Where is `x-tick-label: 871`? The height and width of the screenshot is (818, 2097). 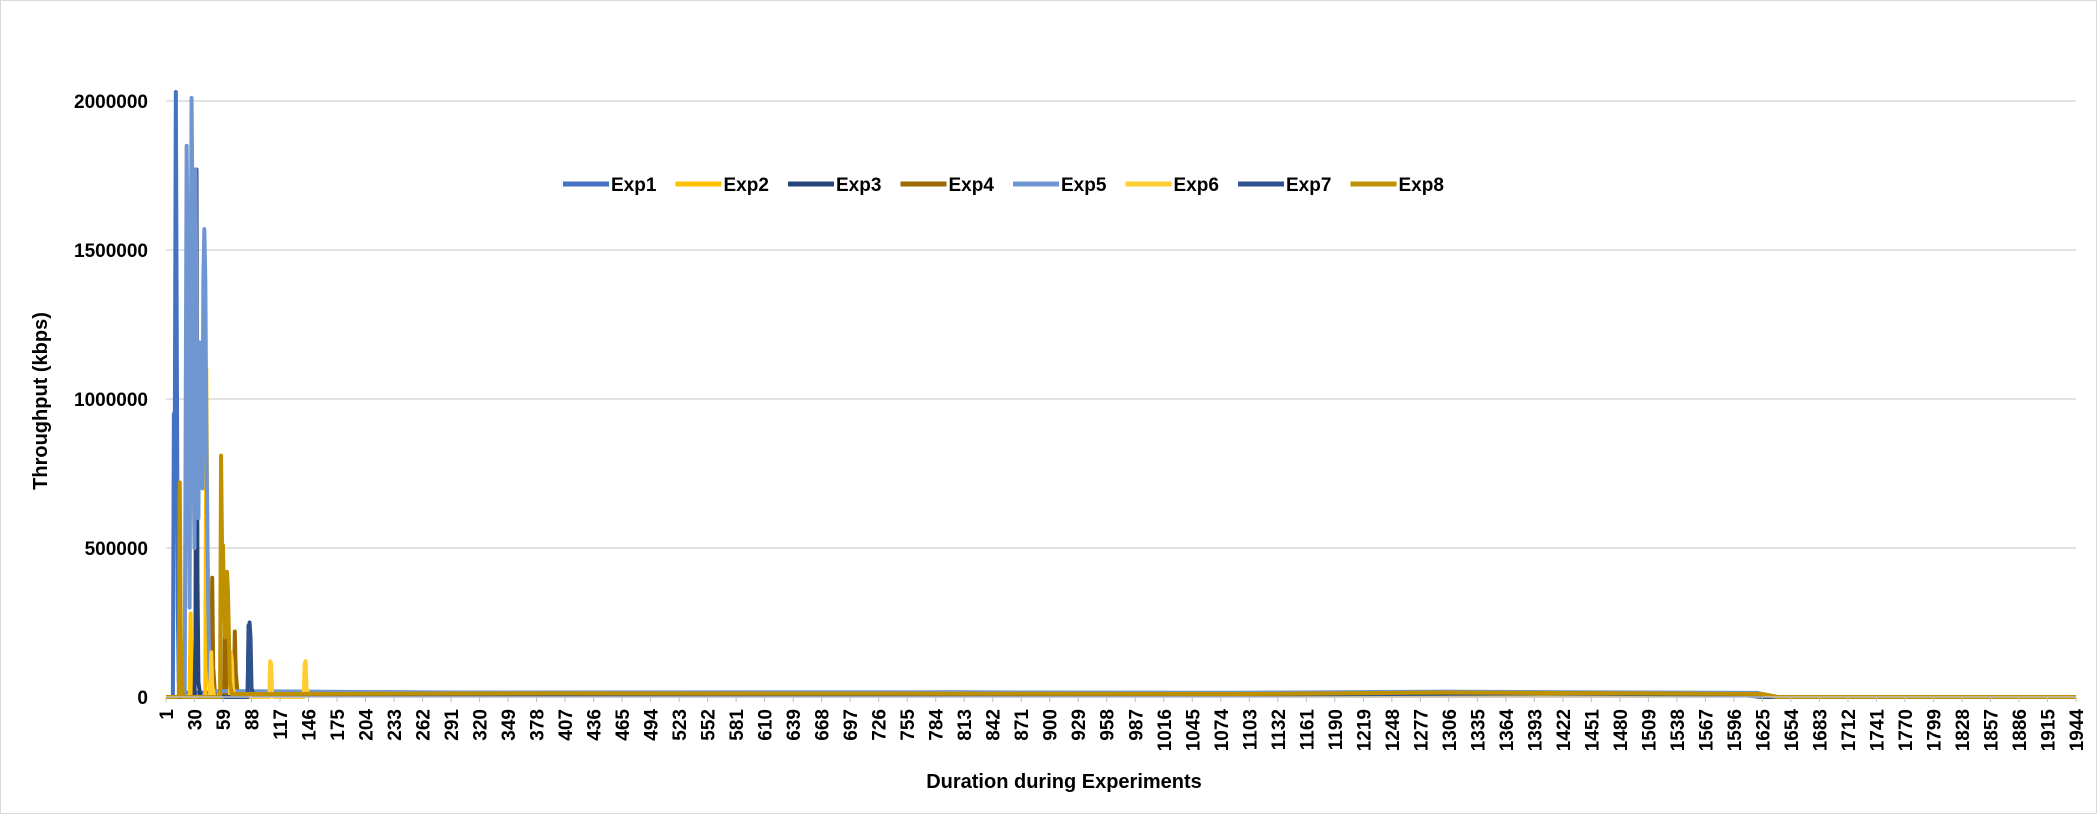 x-tick-label: 871 is located at coordinates (1022, 725).